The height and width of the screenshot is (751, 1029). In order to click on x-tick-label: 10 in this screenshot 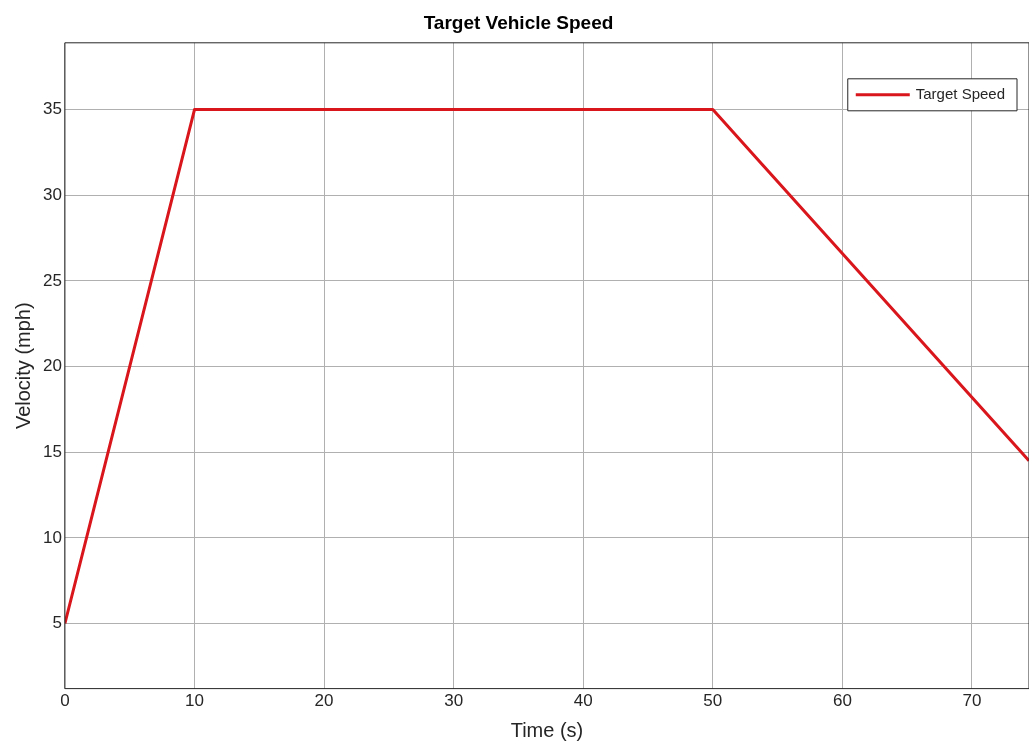, I will do `click(194, 701)`.